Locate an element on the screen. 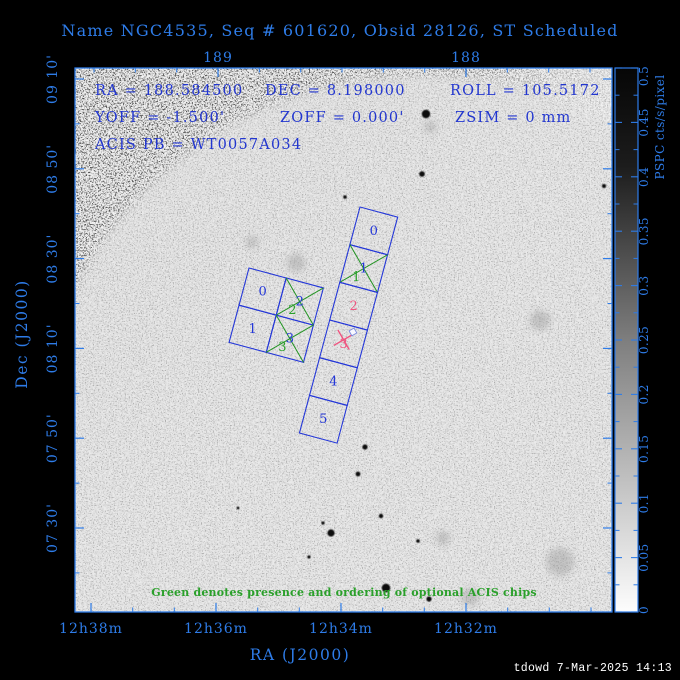  colorbar-tick-label: 0.45 is located at coordinates (644, 122).